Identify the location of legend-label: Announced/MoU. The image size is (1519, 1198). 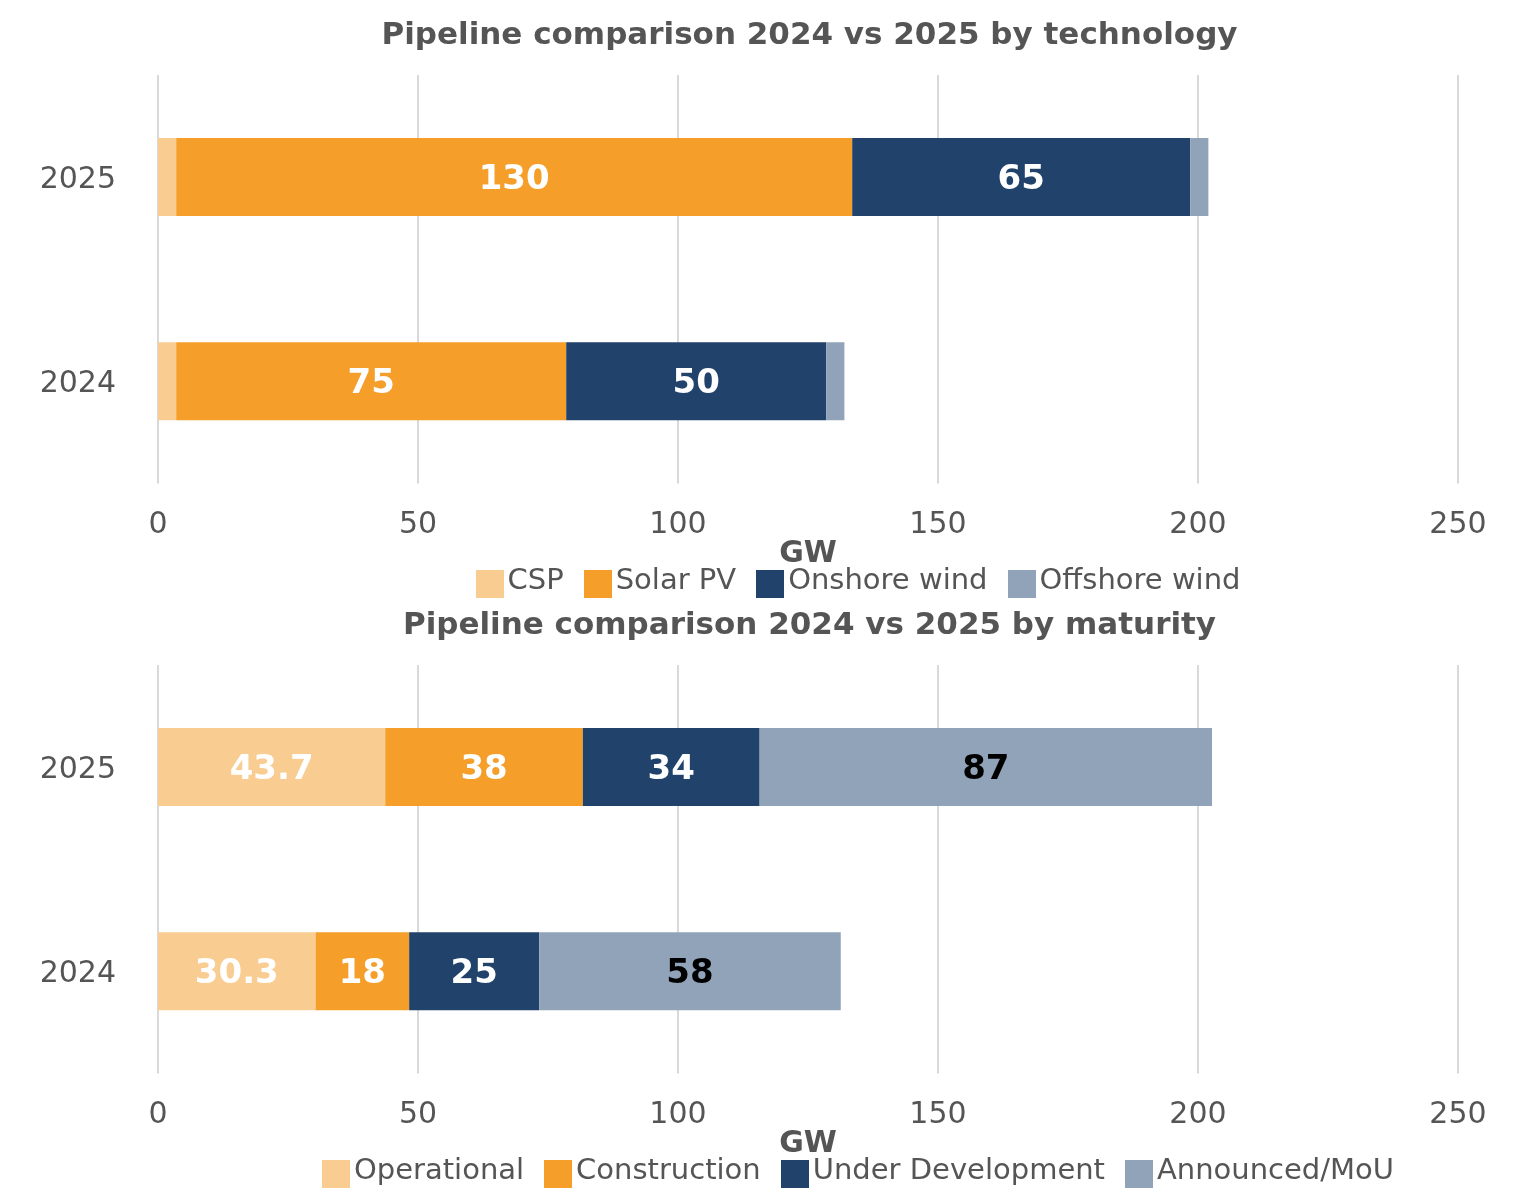
(1275, 1168).